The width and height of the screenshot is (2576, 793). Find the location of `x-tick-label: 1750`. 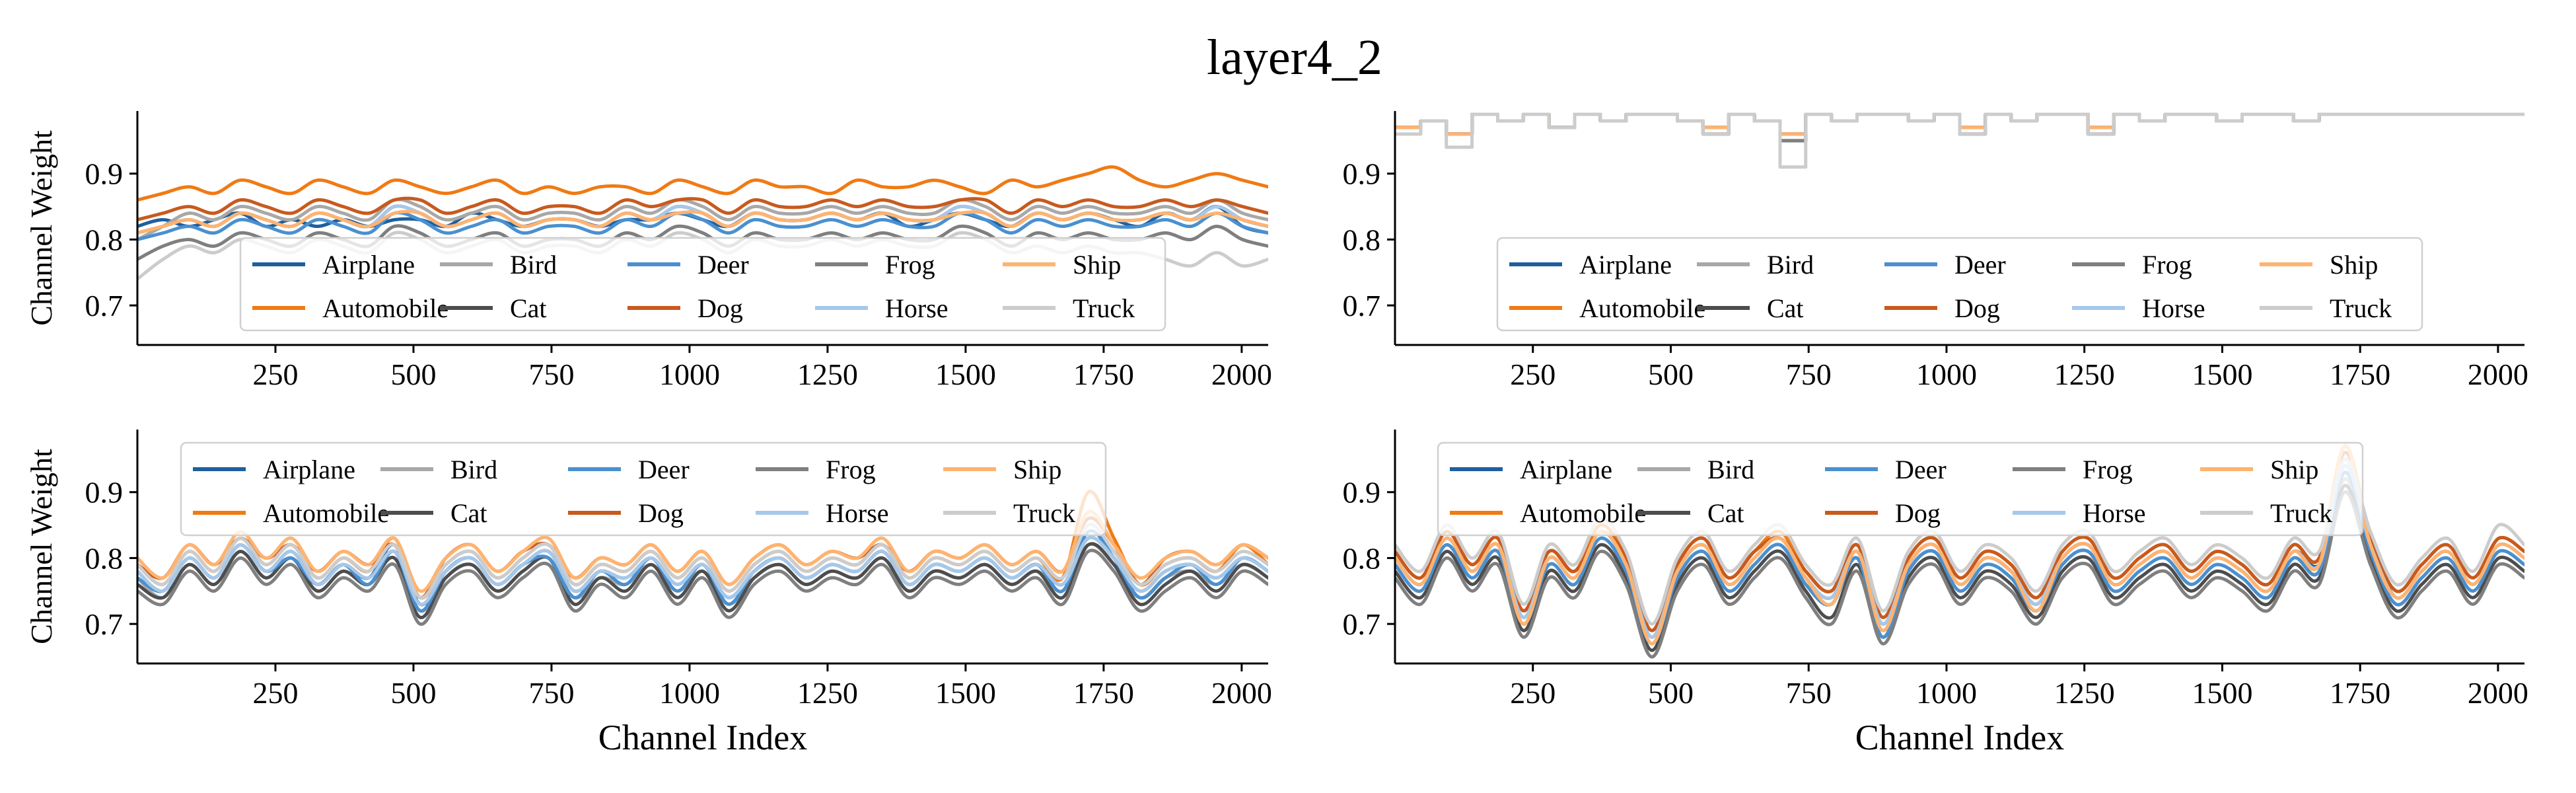

x-tick-label: 1750 is located at coordinates (1103, 374).